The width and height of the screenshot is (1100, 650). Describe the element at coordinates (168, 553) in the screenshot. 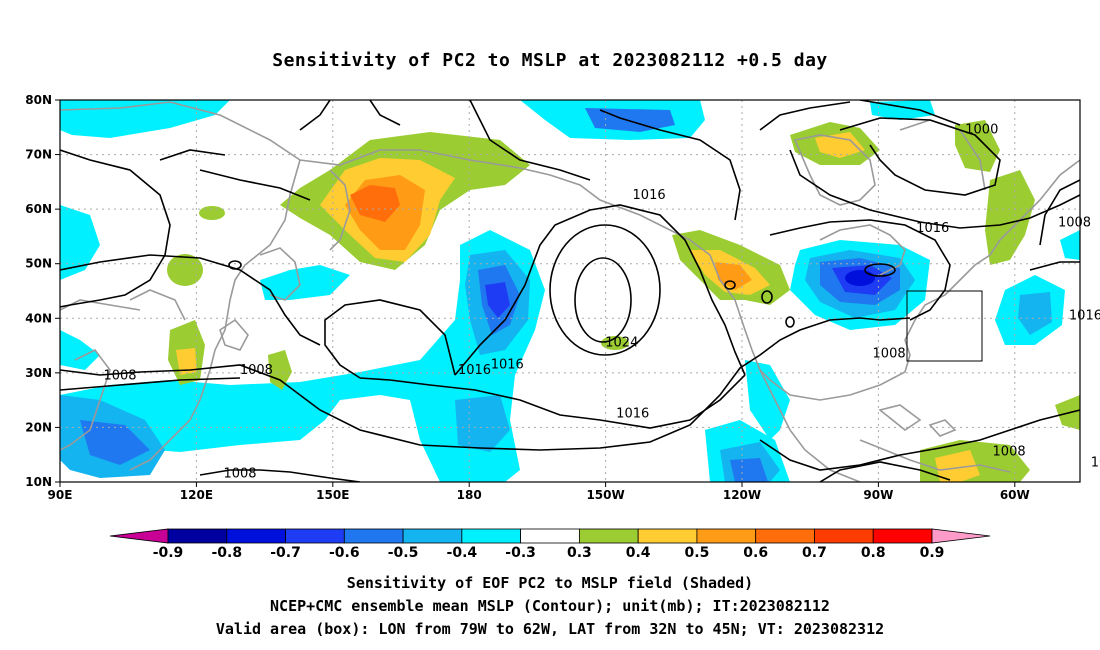

I see `colorbar-label: -0.9` at that location.